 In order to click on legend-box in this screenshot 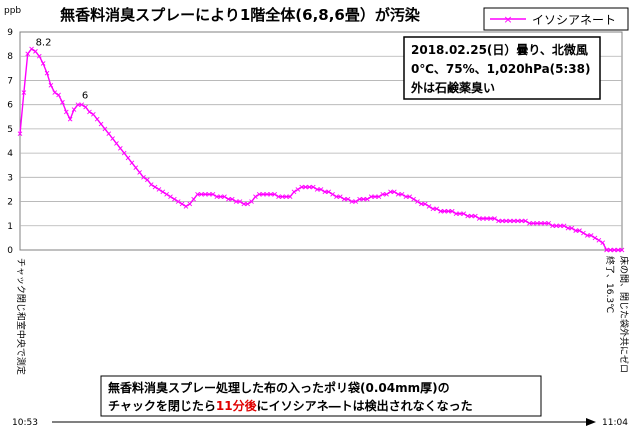, I will do `click(556, 19)`.